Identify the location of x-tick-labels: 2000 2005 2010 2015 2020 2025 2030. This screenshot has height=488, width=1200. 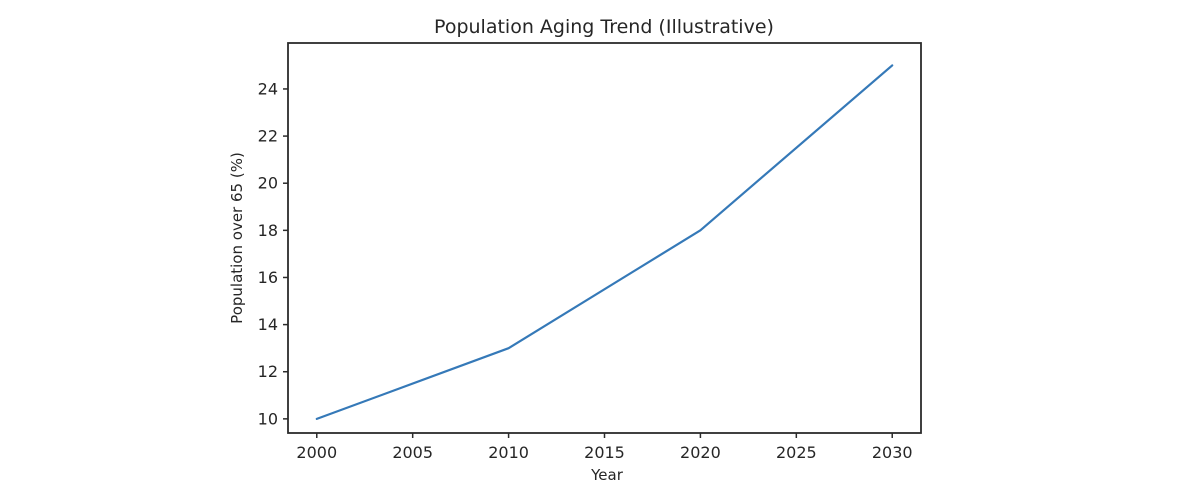
(604, 452).